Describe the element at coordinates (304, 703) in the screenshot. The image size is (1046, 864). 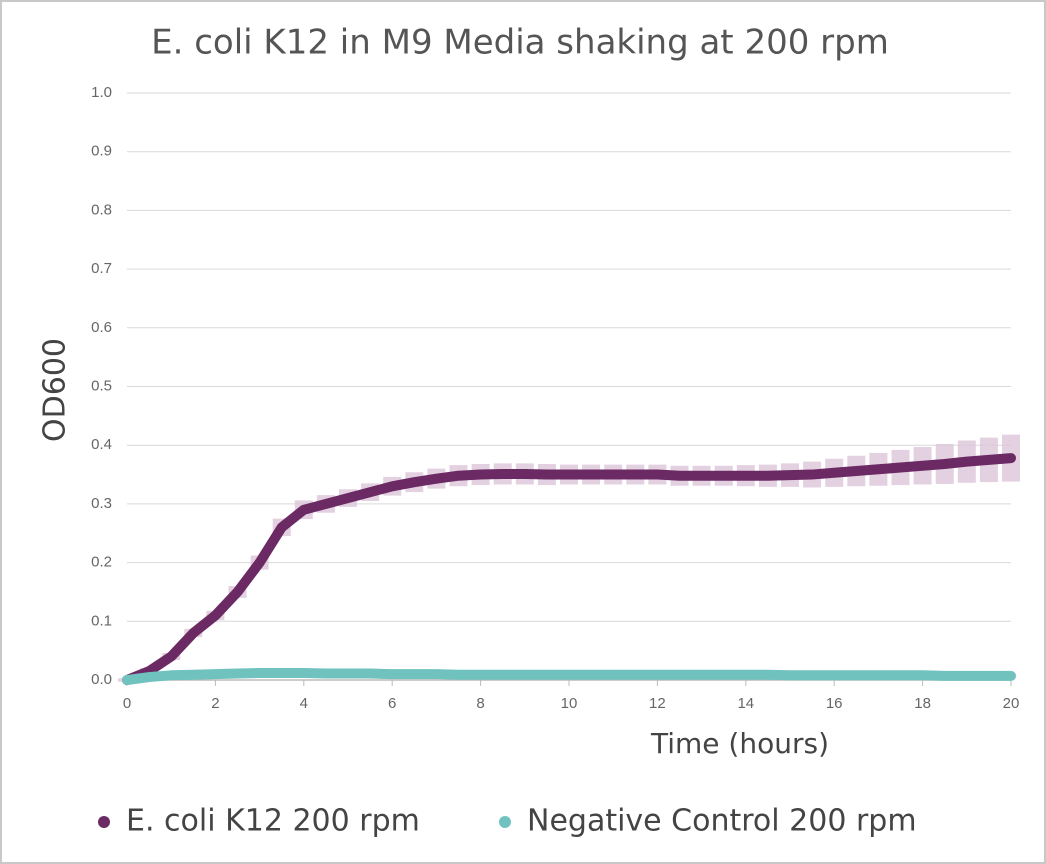
I see `x-tick-label: 4` at that location.